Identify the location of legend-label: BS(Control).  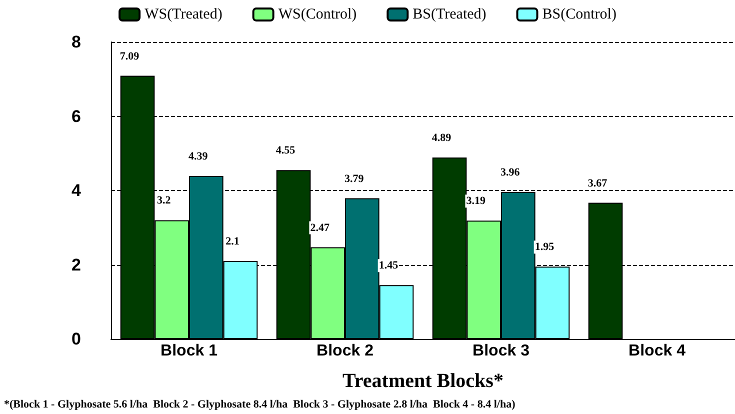
(579, 14).